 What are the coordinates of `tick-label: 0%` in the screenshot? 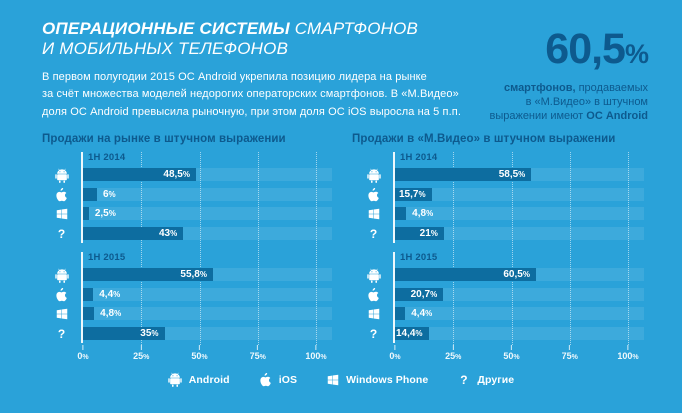 It's located at (395, 356).